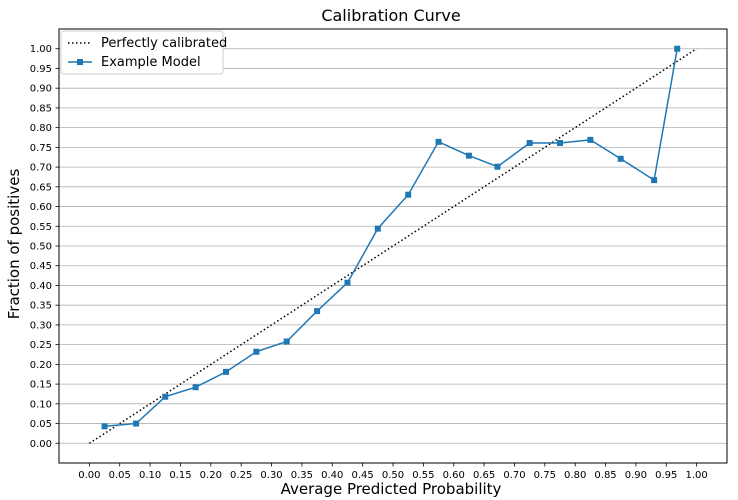 Image resolution: width=738 pixels, height=500 pixels. Describe the element at coordinates (14, 244) in the screenshot. I see `y-axis-title: Fraction of positives` at that location.